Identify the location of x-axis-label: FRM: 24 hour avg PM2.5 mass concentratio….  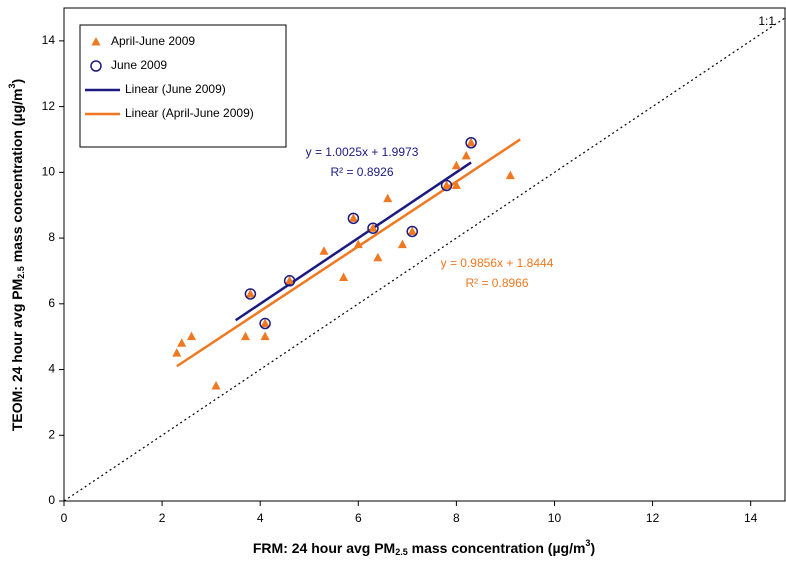
(424, 547).